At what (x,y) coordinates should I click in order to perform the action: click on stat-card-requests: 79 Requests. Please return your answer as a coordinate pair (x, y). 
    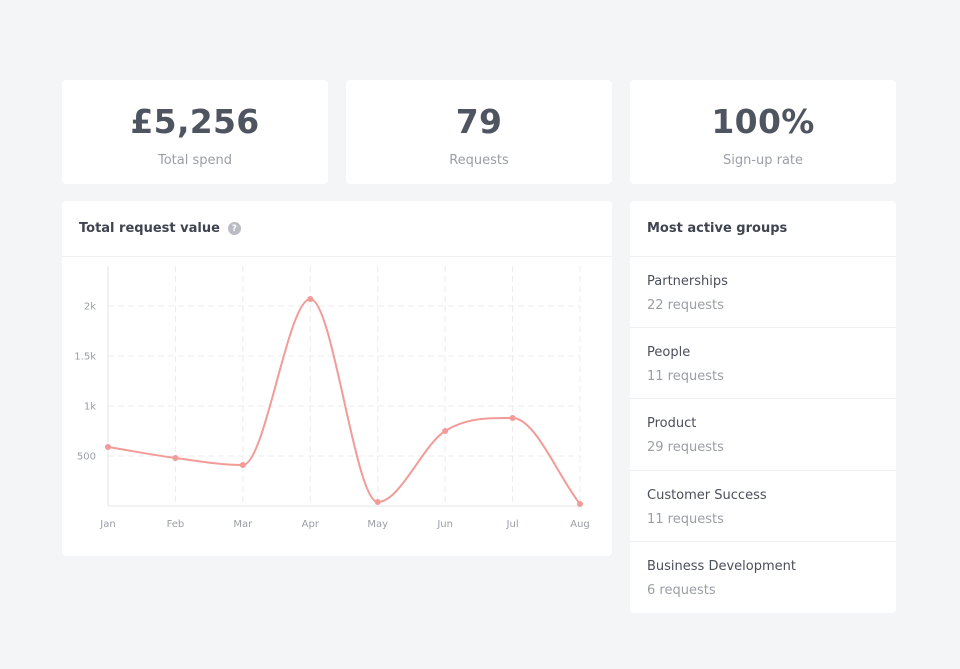
    Looking at the image, I should click on (479, 132).